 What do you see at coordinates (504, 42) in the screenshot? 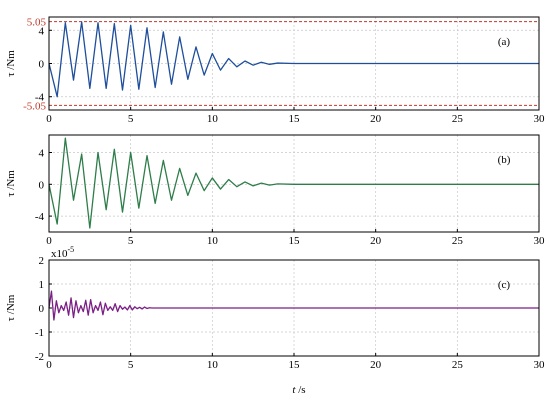
I see `panel-label: (a)` at bounding box center [504, 42].